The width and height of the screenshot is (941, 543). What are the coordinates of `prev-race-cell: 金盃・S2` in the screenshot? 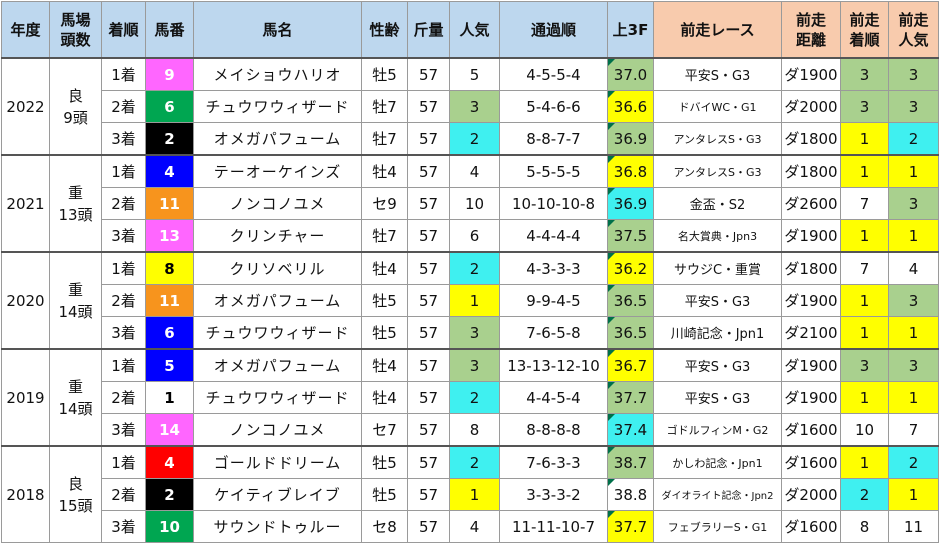 It's located at (717, 203).